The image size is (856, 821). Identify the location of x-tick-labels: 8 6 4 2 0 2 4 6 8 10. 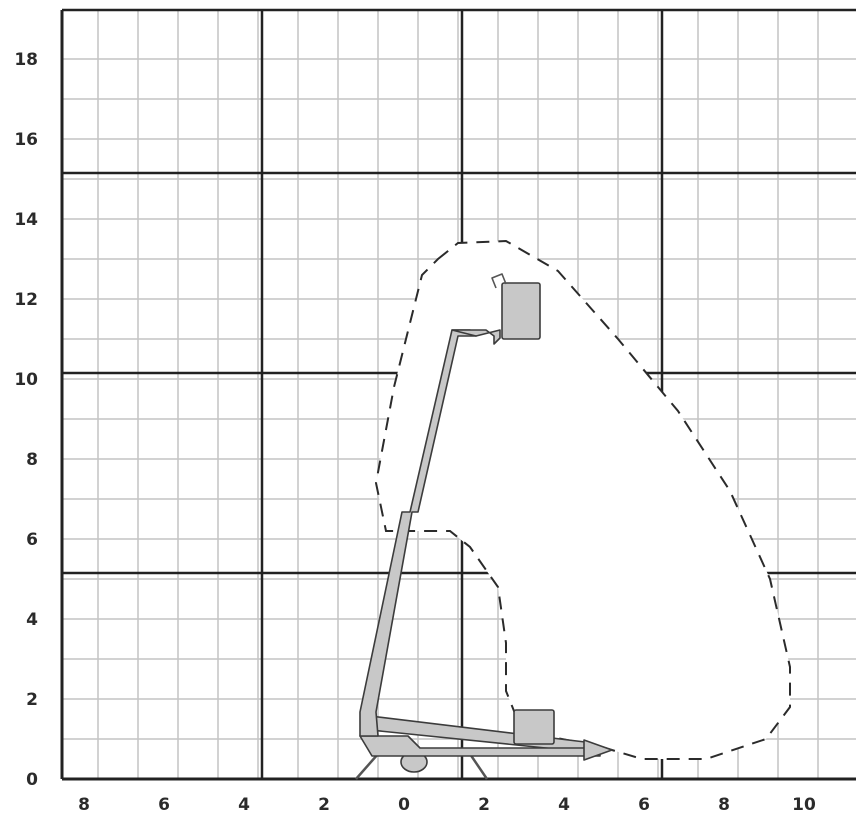
(447, 805).